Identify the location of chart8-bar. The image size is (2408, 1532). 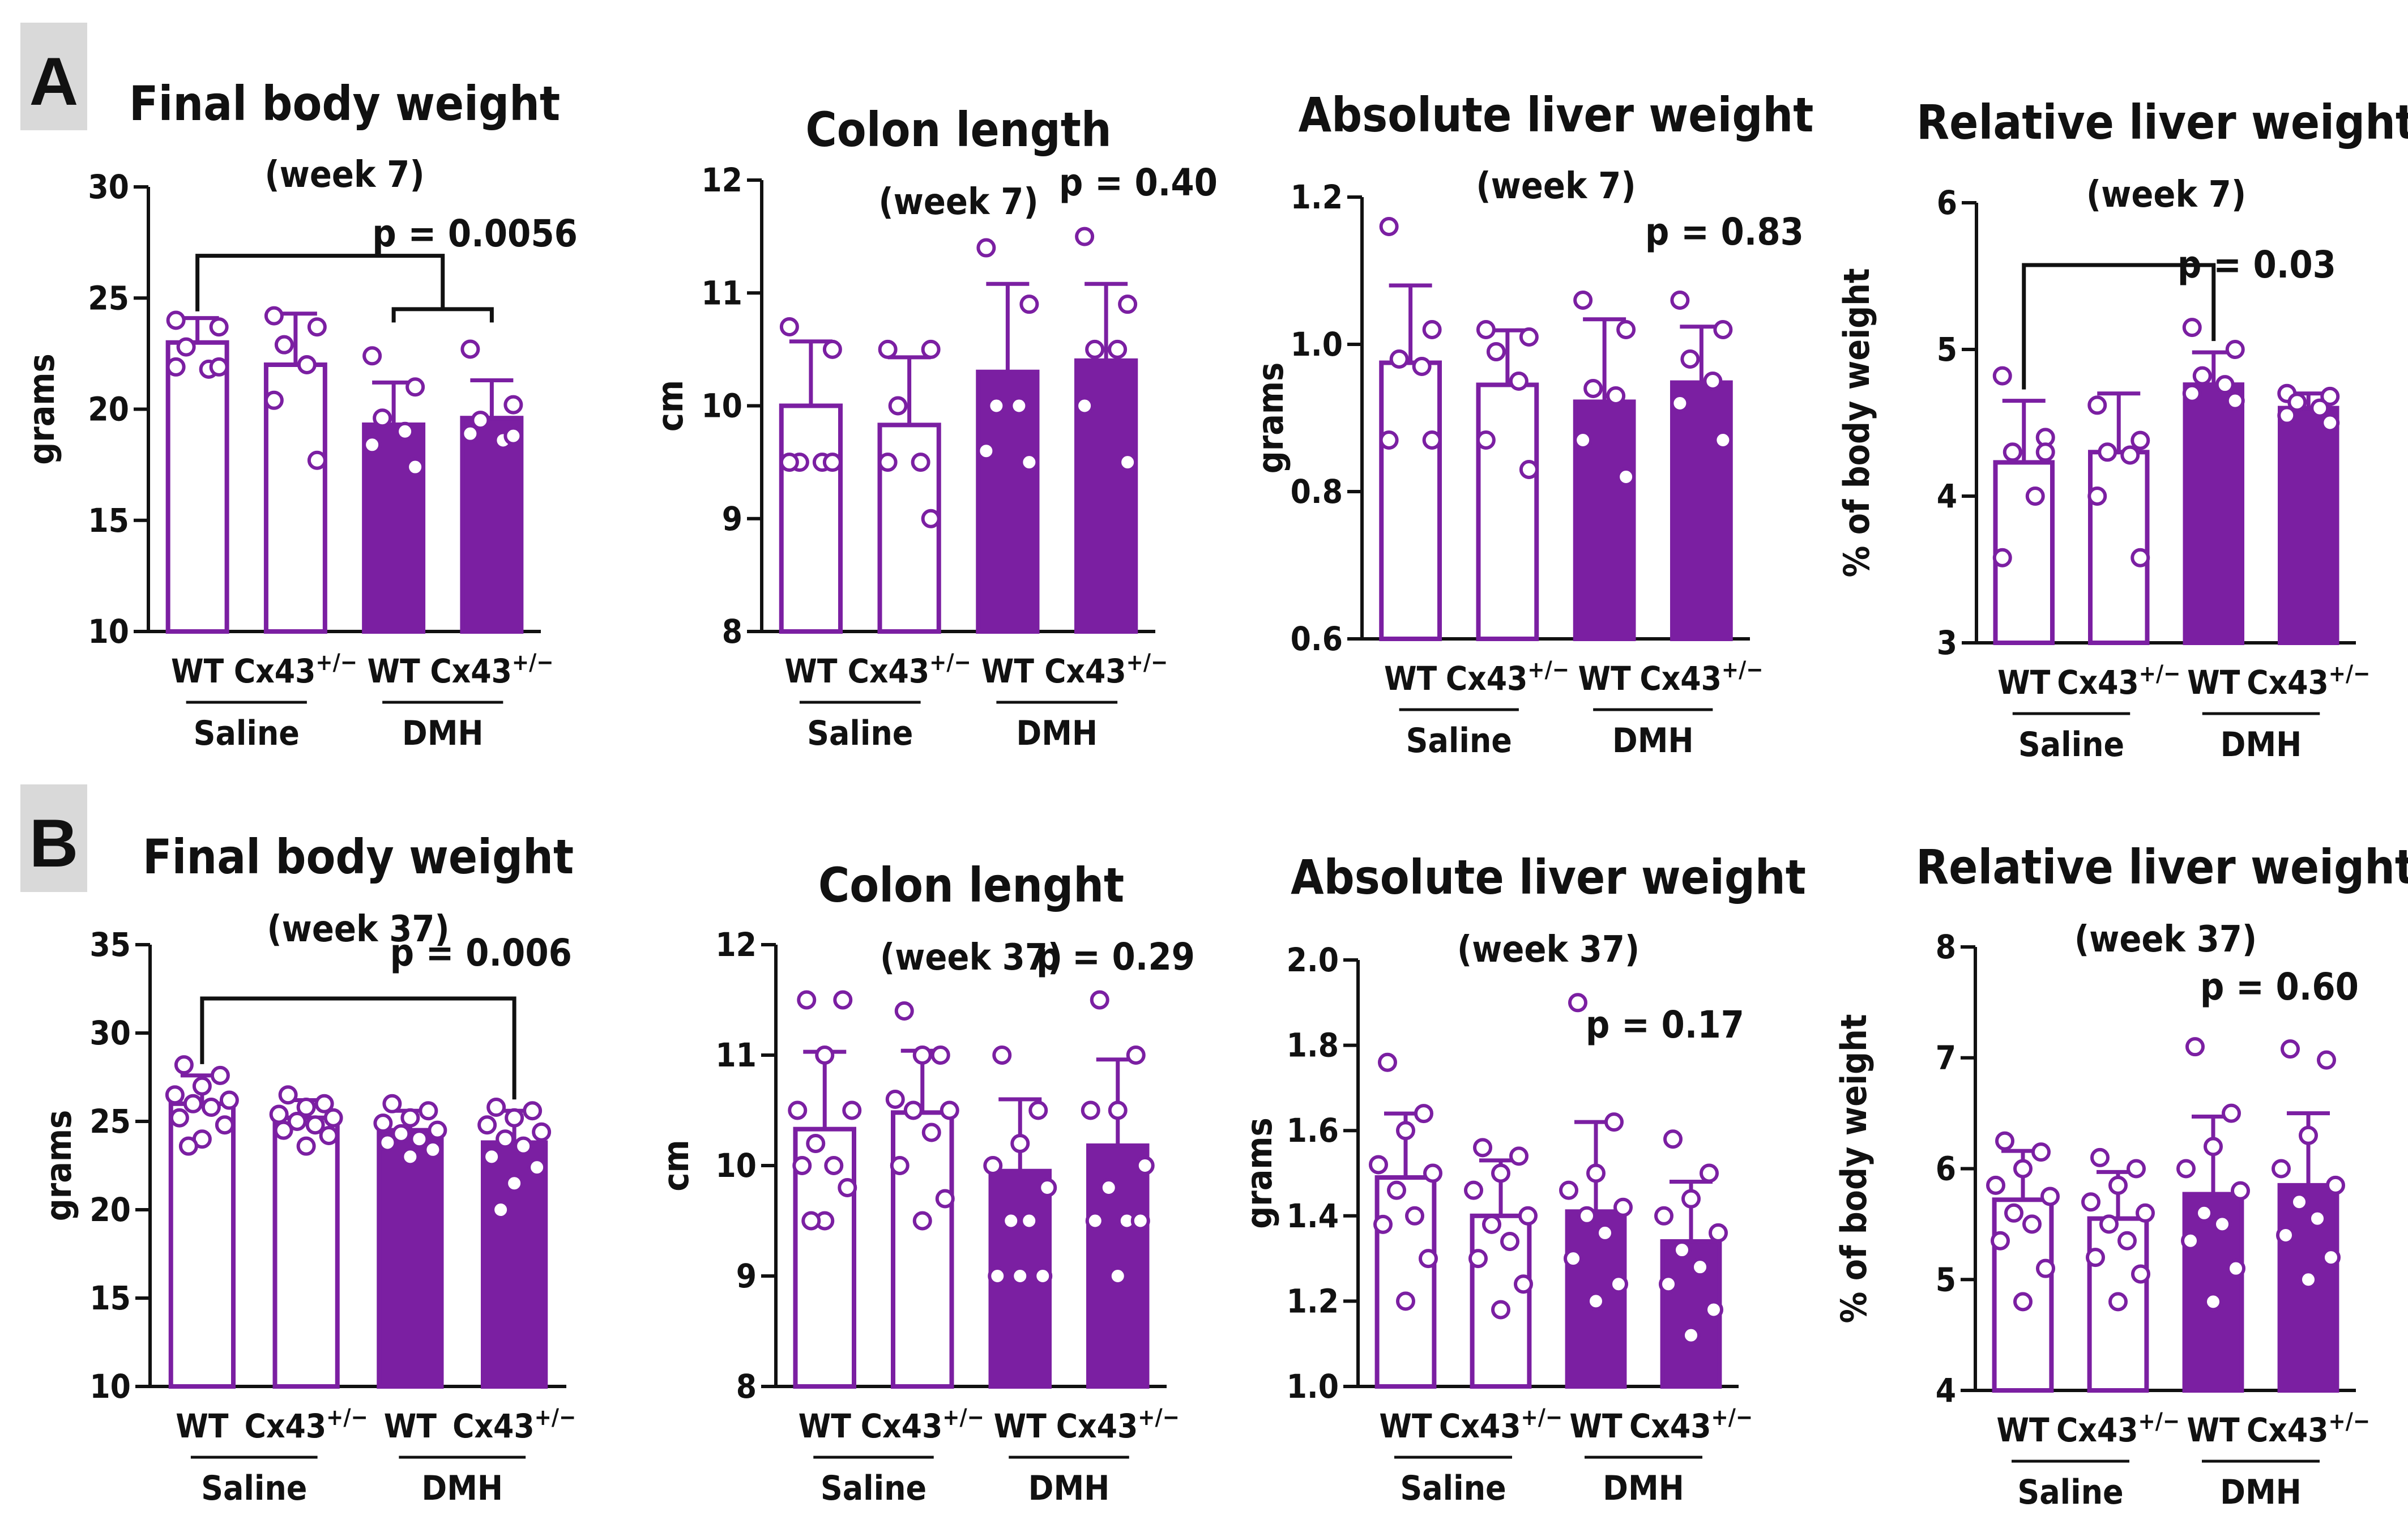
(2023, 1295).